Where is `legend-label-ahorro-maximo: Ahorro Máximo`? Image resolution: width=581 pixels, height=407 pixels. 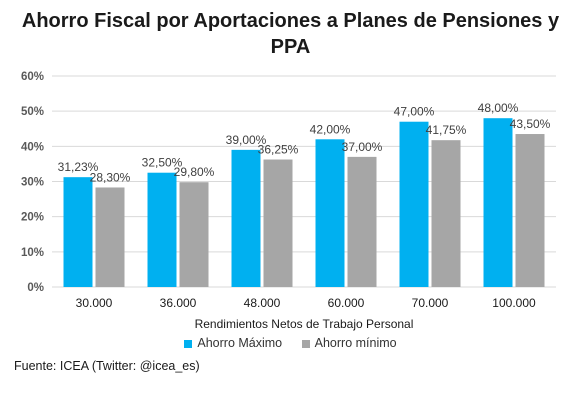
legend-label-ahorro-maximo: Ahorro Máximo is located at coordinates (240, 343).